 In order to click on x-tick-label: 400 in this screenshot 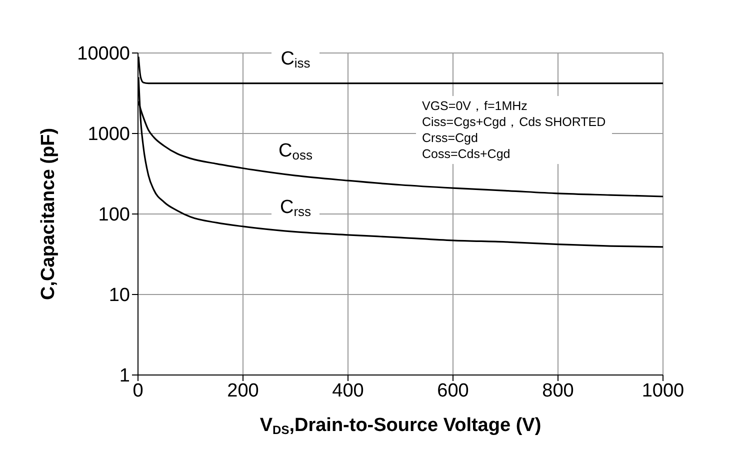, I will do `click(348, 391)`.